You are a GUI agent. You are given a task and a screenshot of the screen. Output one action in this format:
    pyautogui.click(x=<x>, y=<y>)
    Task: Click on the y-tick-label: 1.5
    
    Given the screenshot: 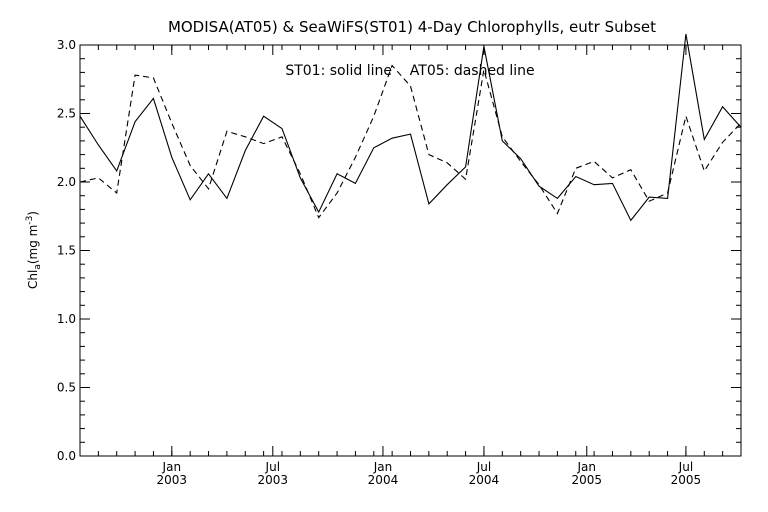 What is the action you would take?
    pyautogui.click(x=66, y=251)
    